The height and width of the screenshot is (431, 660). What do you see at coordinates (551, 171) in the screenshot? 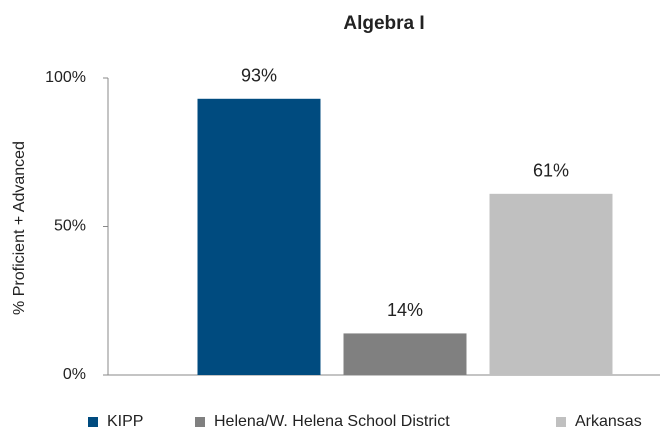
I see `value-label: 61%` at bounding box center [551, 171].